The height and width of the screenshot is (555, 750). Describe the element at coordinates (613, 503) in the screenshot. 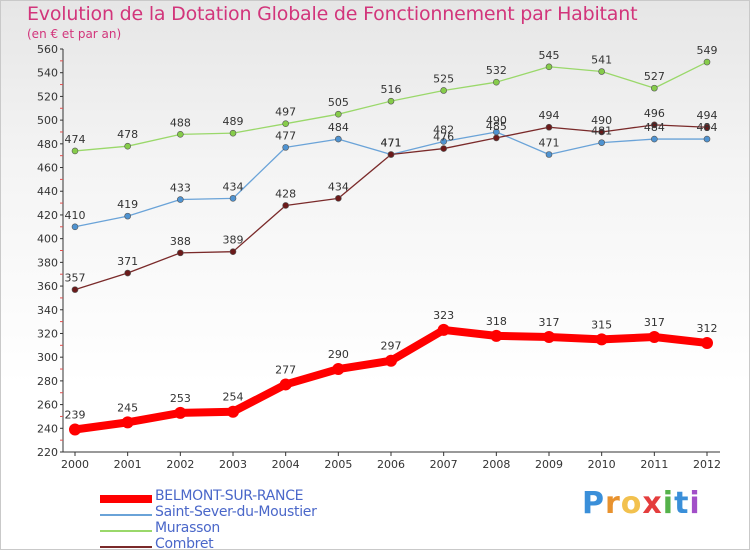

I see `logo-letter: r` at that location.